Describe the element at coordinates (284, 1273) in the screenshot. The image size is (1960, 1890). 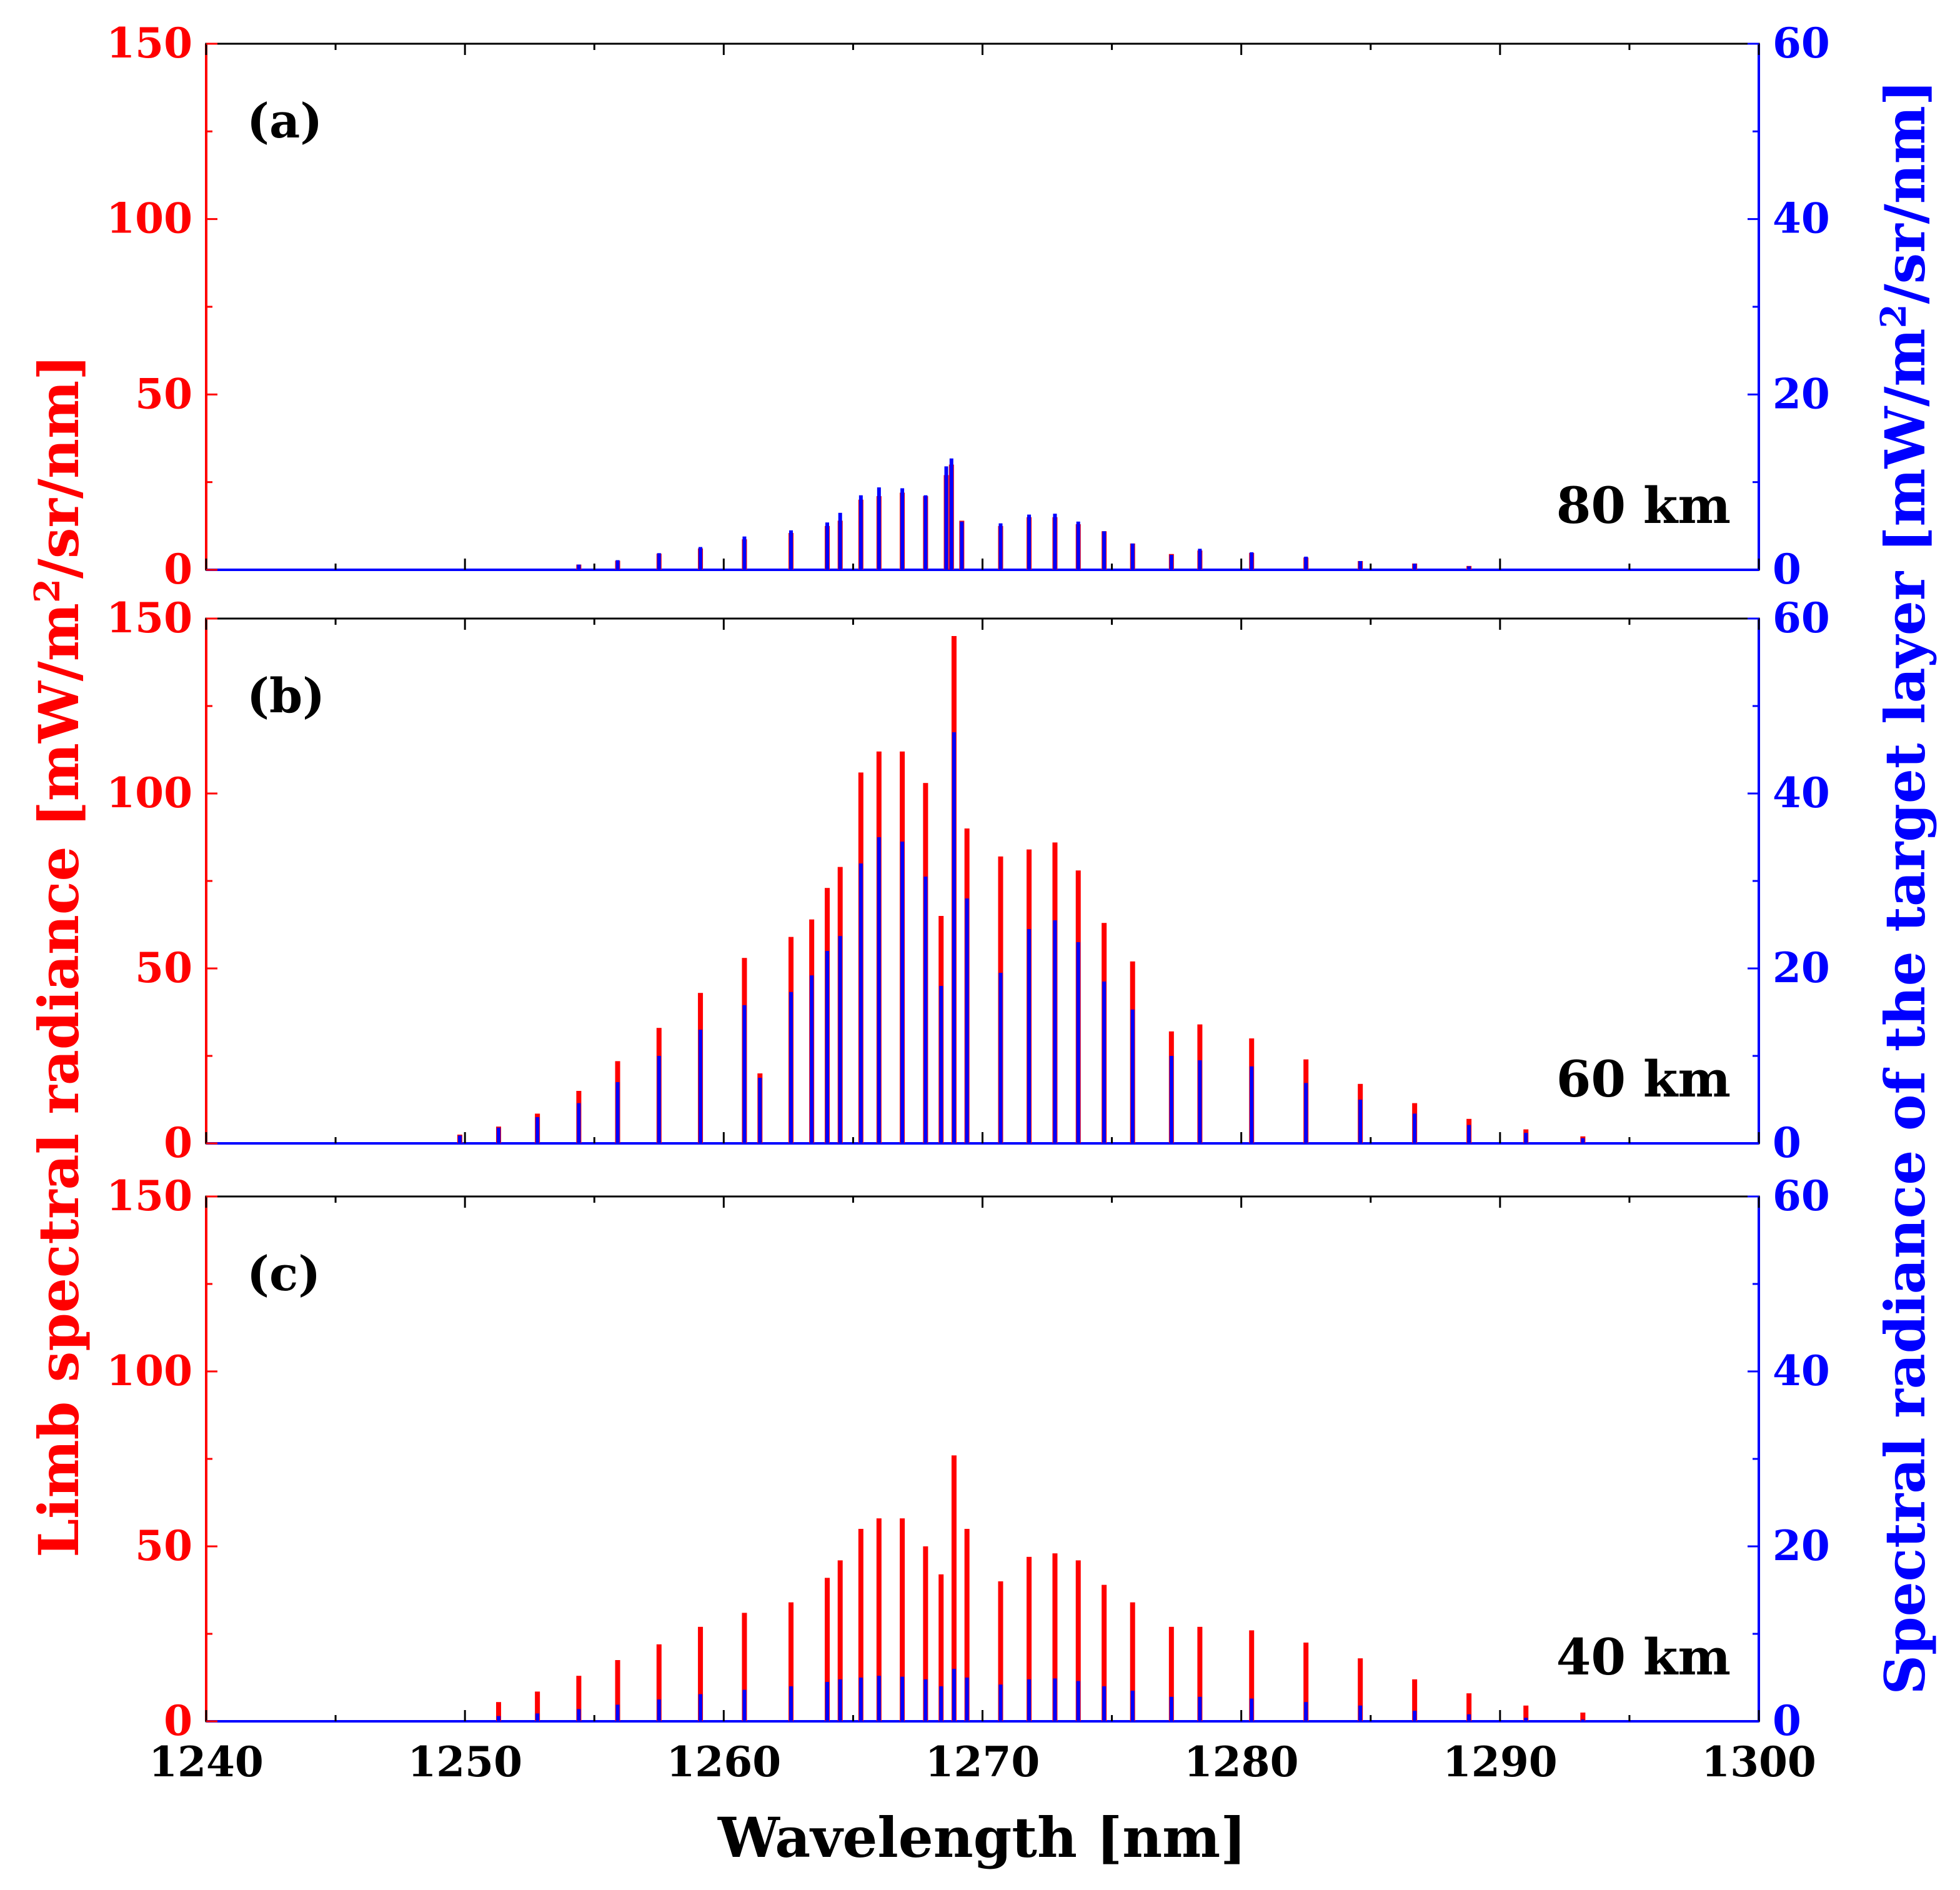
I see `panel-label: (c)` at that location.